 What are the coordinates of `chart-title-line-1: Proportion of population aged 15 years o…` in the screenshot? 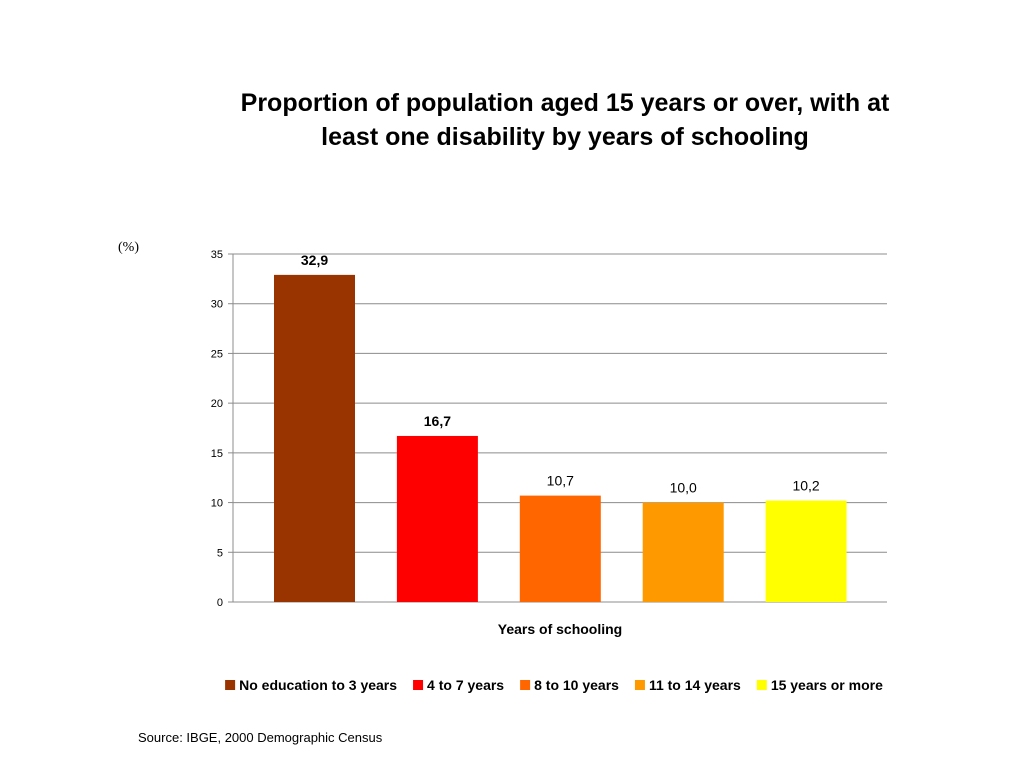 It's located at (565, 103).